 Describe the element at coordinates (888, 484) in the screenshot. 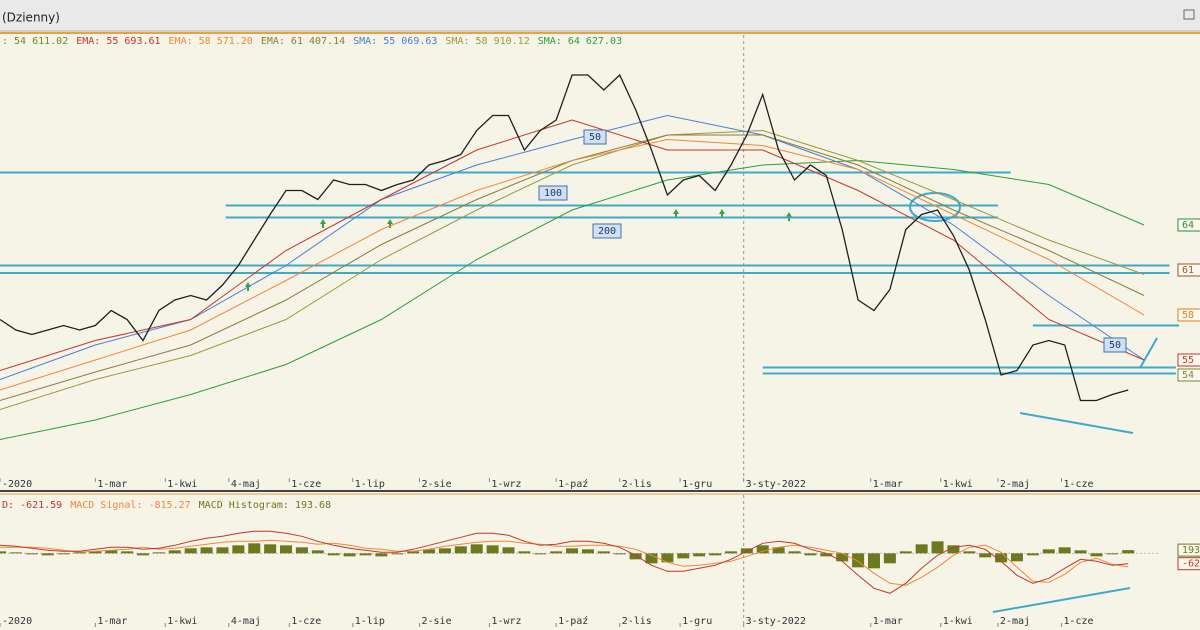

I see `x-tick-label: 1-mar` at that location.